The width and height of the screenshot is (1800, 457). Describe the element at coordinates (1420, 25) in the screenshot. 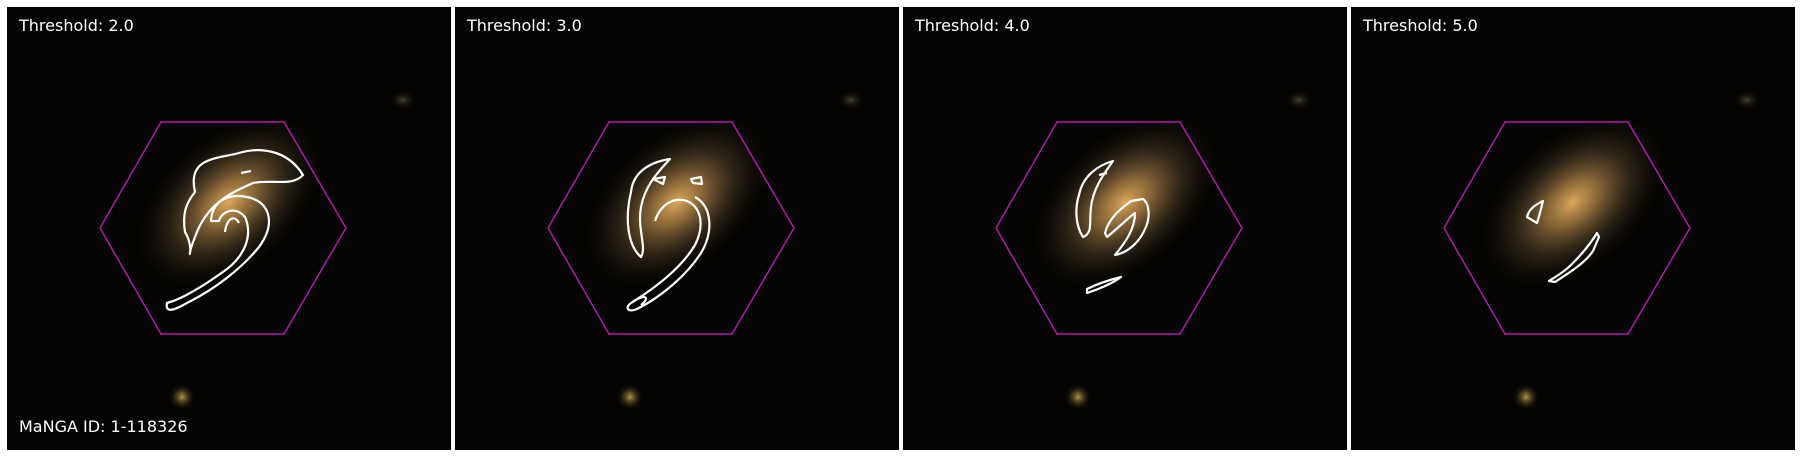

I see `threshold-label: Threshold: 5.0` at that location.